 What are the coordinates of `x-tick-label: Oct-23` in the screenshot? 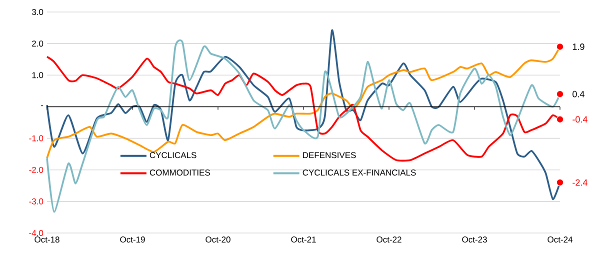 It's located at (474, 239).